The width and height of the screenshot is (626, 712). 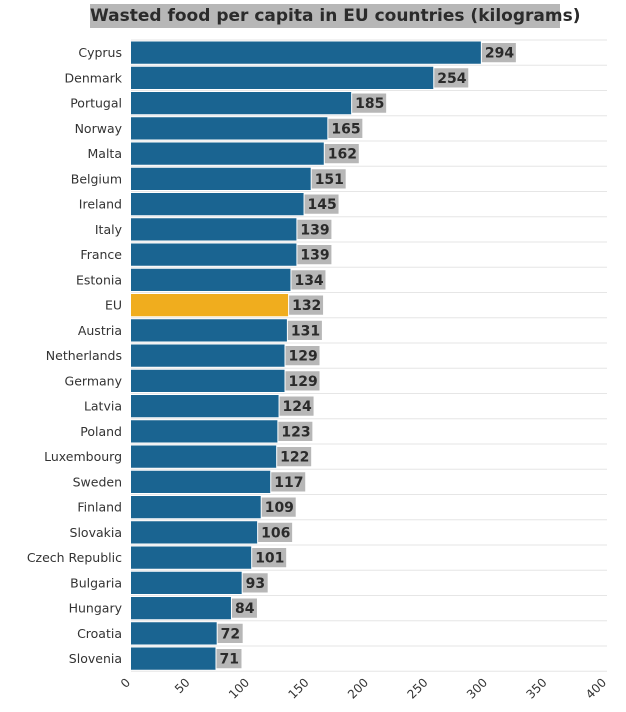 What do you see at coordinates (84, 355) in the screenshot?
I see `category-label: Netherlands` at bounding box center [84, 355].